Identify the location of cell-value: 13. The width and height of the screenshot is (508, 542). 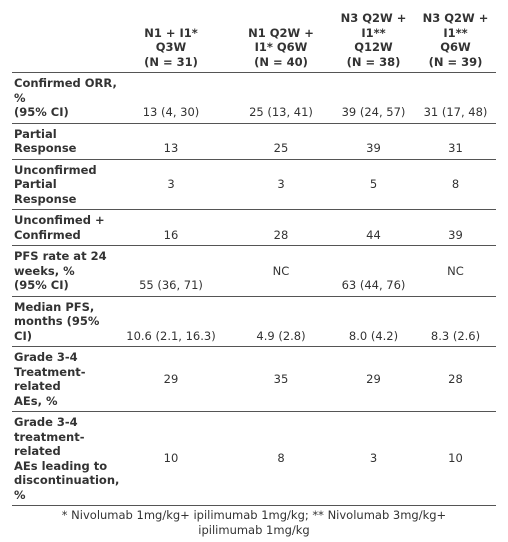
(171, 140).